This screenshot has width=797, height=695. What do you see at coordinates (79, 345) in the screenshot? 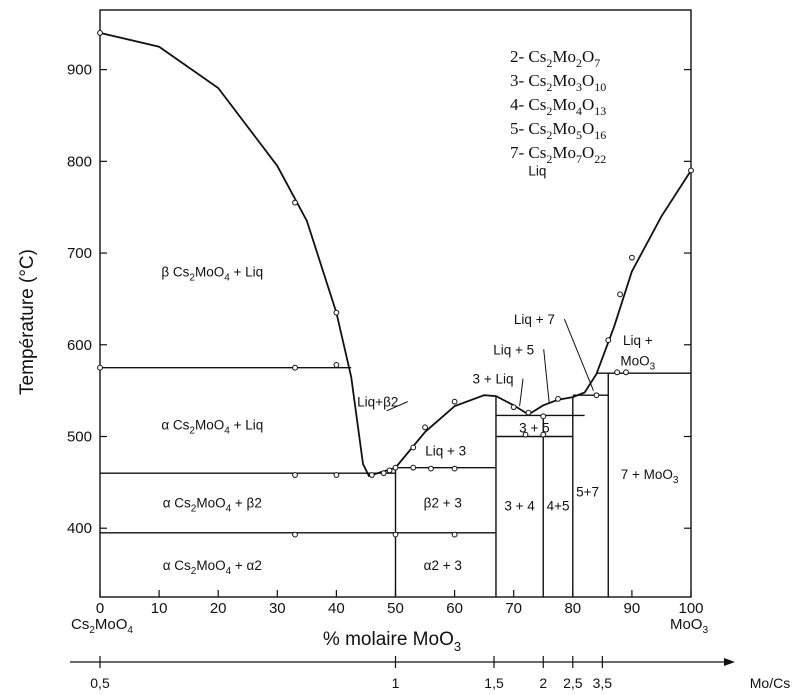
I see `y-tick-label: 600` at bounding box center [79, 345].